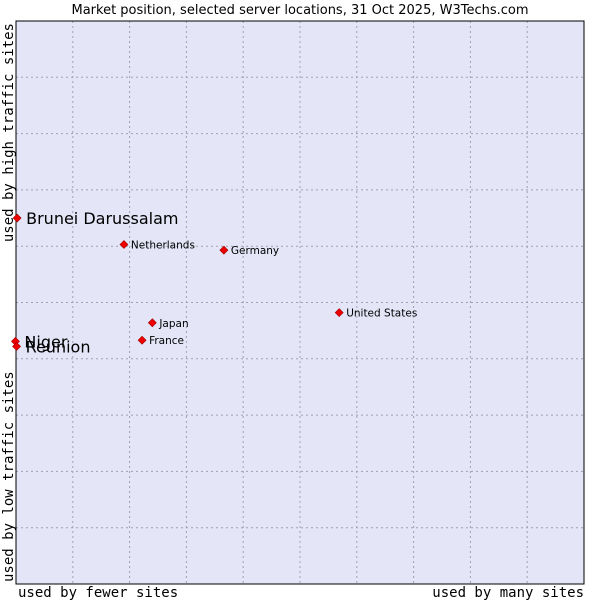 The height and width of the screenshot is (600, 600). I want to click on point-label-niger: Niger, so click(45, 341).